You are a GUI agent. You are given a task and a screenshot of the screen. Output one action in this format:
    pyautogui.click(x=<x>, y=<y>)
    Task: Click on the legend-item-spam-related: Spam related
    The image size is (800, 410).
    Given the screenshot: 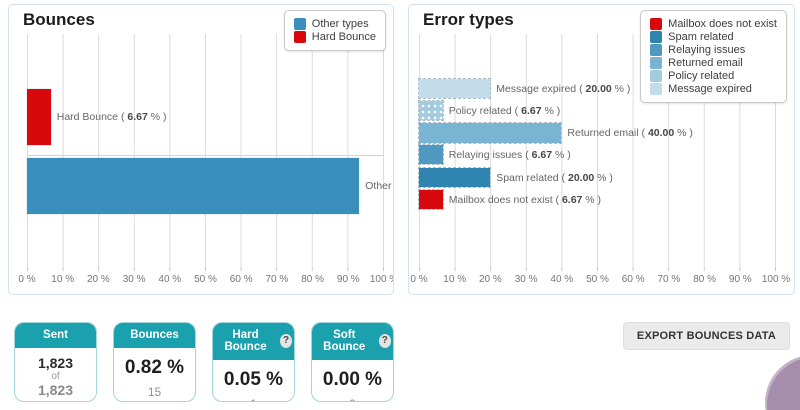 What is the action you would take?
    pyautogui.click(x=713, y=37)
    